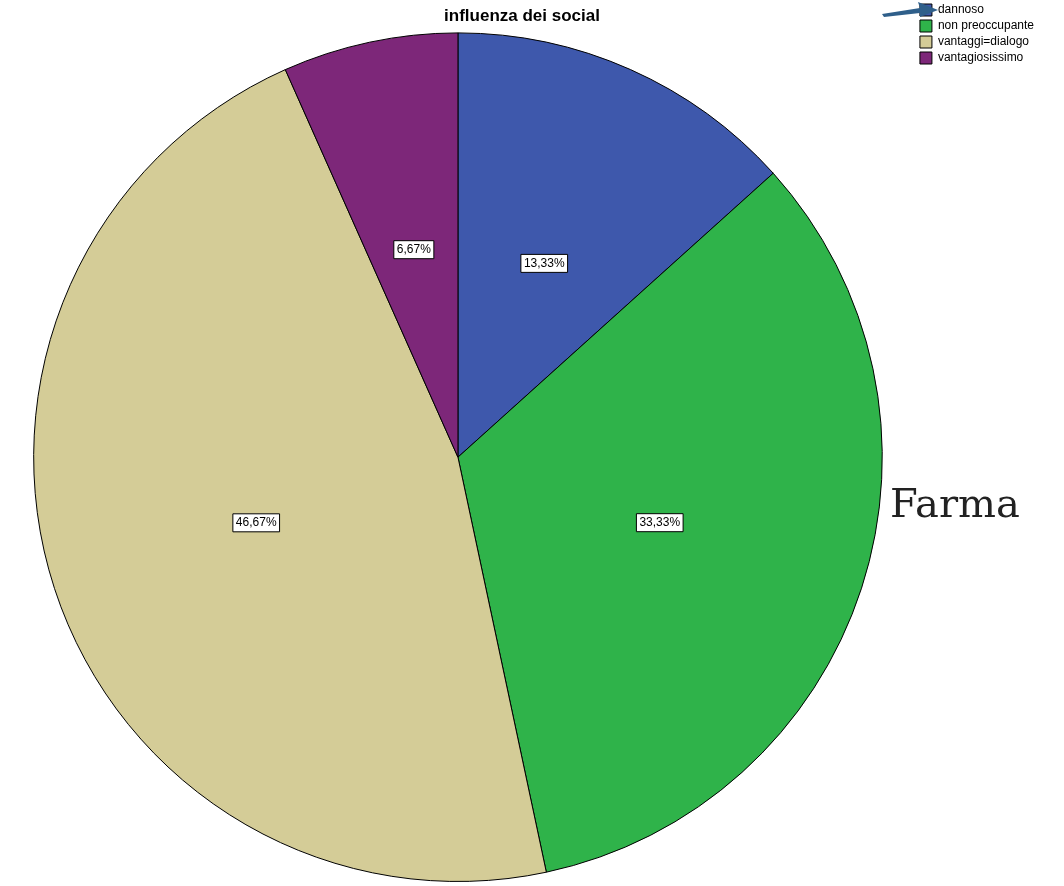 Image resolution: width=1064 pixels, height=886 pixels. What do you see at coordinates (660, 522) in the screenshot?
I see `data-label: 33,33%` at bounding box center [660, 522].